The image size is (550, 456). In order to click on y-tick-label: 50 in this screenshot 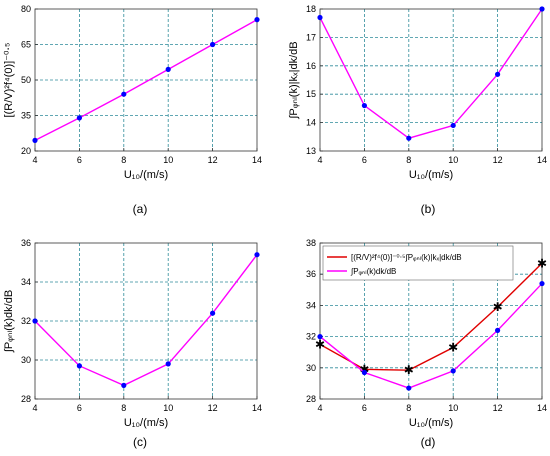, I will do `click(26, 80)`.